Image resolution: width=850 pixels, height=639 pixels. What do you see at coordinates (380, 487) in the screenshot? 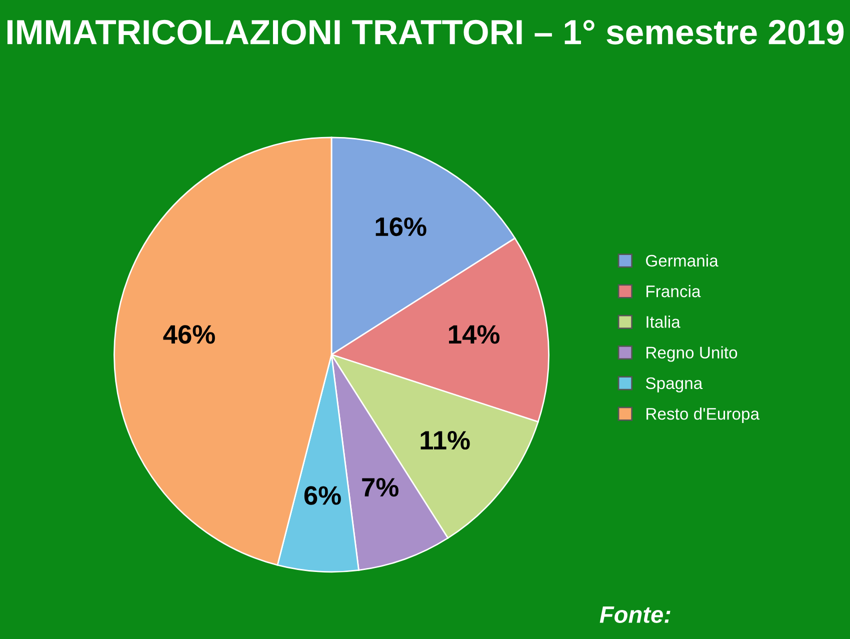
I see `data-label: 7%` at bounding box center [380, 487].